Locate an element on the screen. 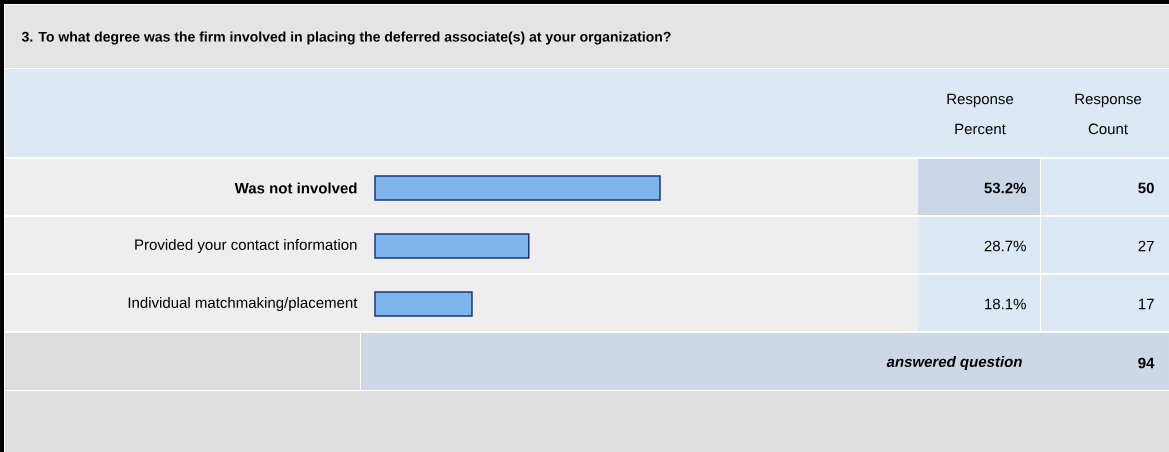 The image size is (1169, 452). data-label: 28.7% is located at coordinates (1005, 246).